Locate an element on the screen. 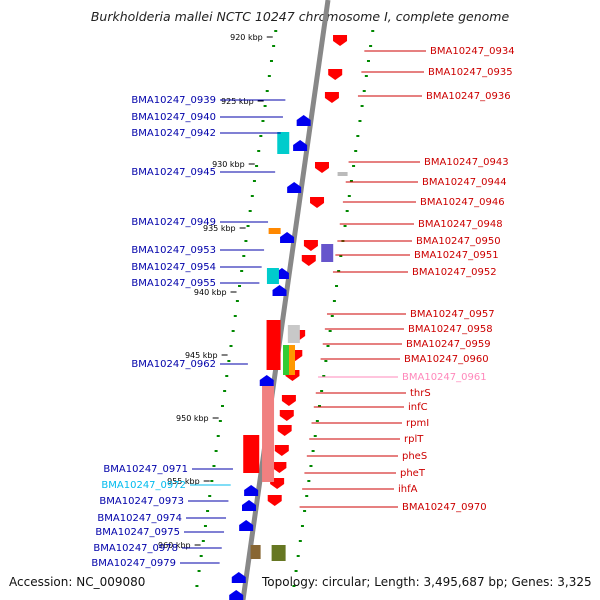 The width and height of the screenshot is (600, 600). gene-block-cyan is located at coordinates (272, 276).